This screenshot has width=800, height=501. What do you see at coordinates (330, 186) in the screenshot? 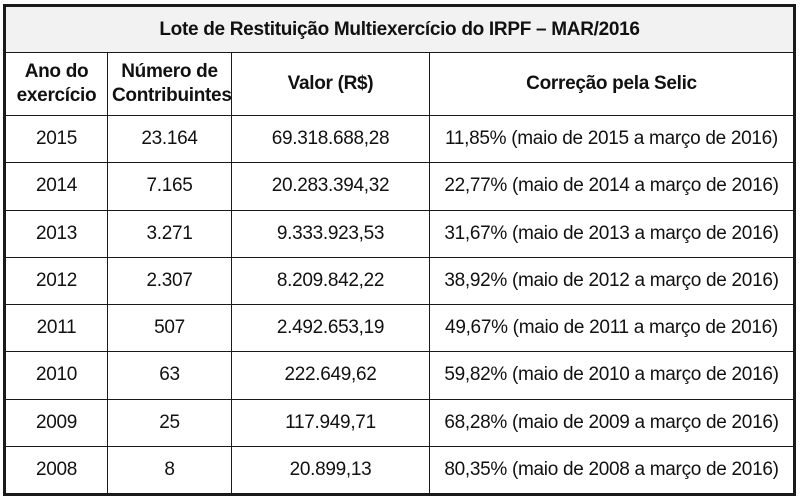
I see `cell-valor: 20.283.394,32` at bounding box center [330, 186].